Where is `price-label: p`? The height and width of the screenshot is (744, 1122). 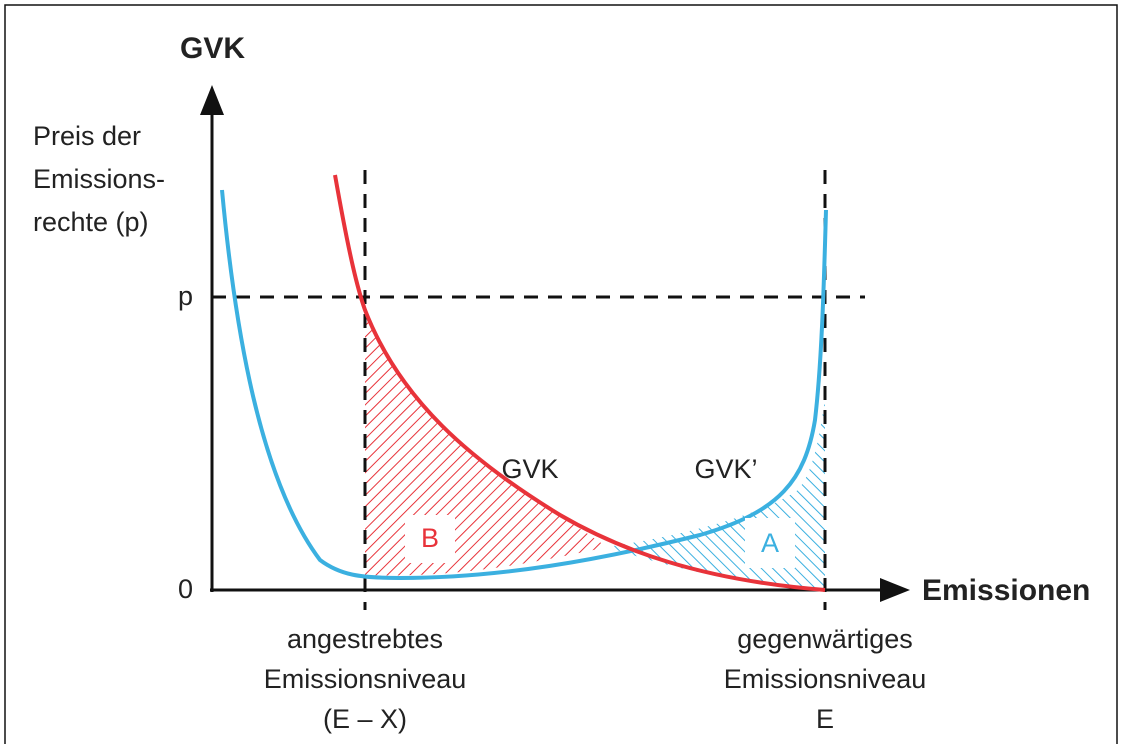
price-label: p is located at coordinates (185, 296).